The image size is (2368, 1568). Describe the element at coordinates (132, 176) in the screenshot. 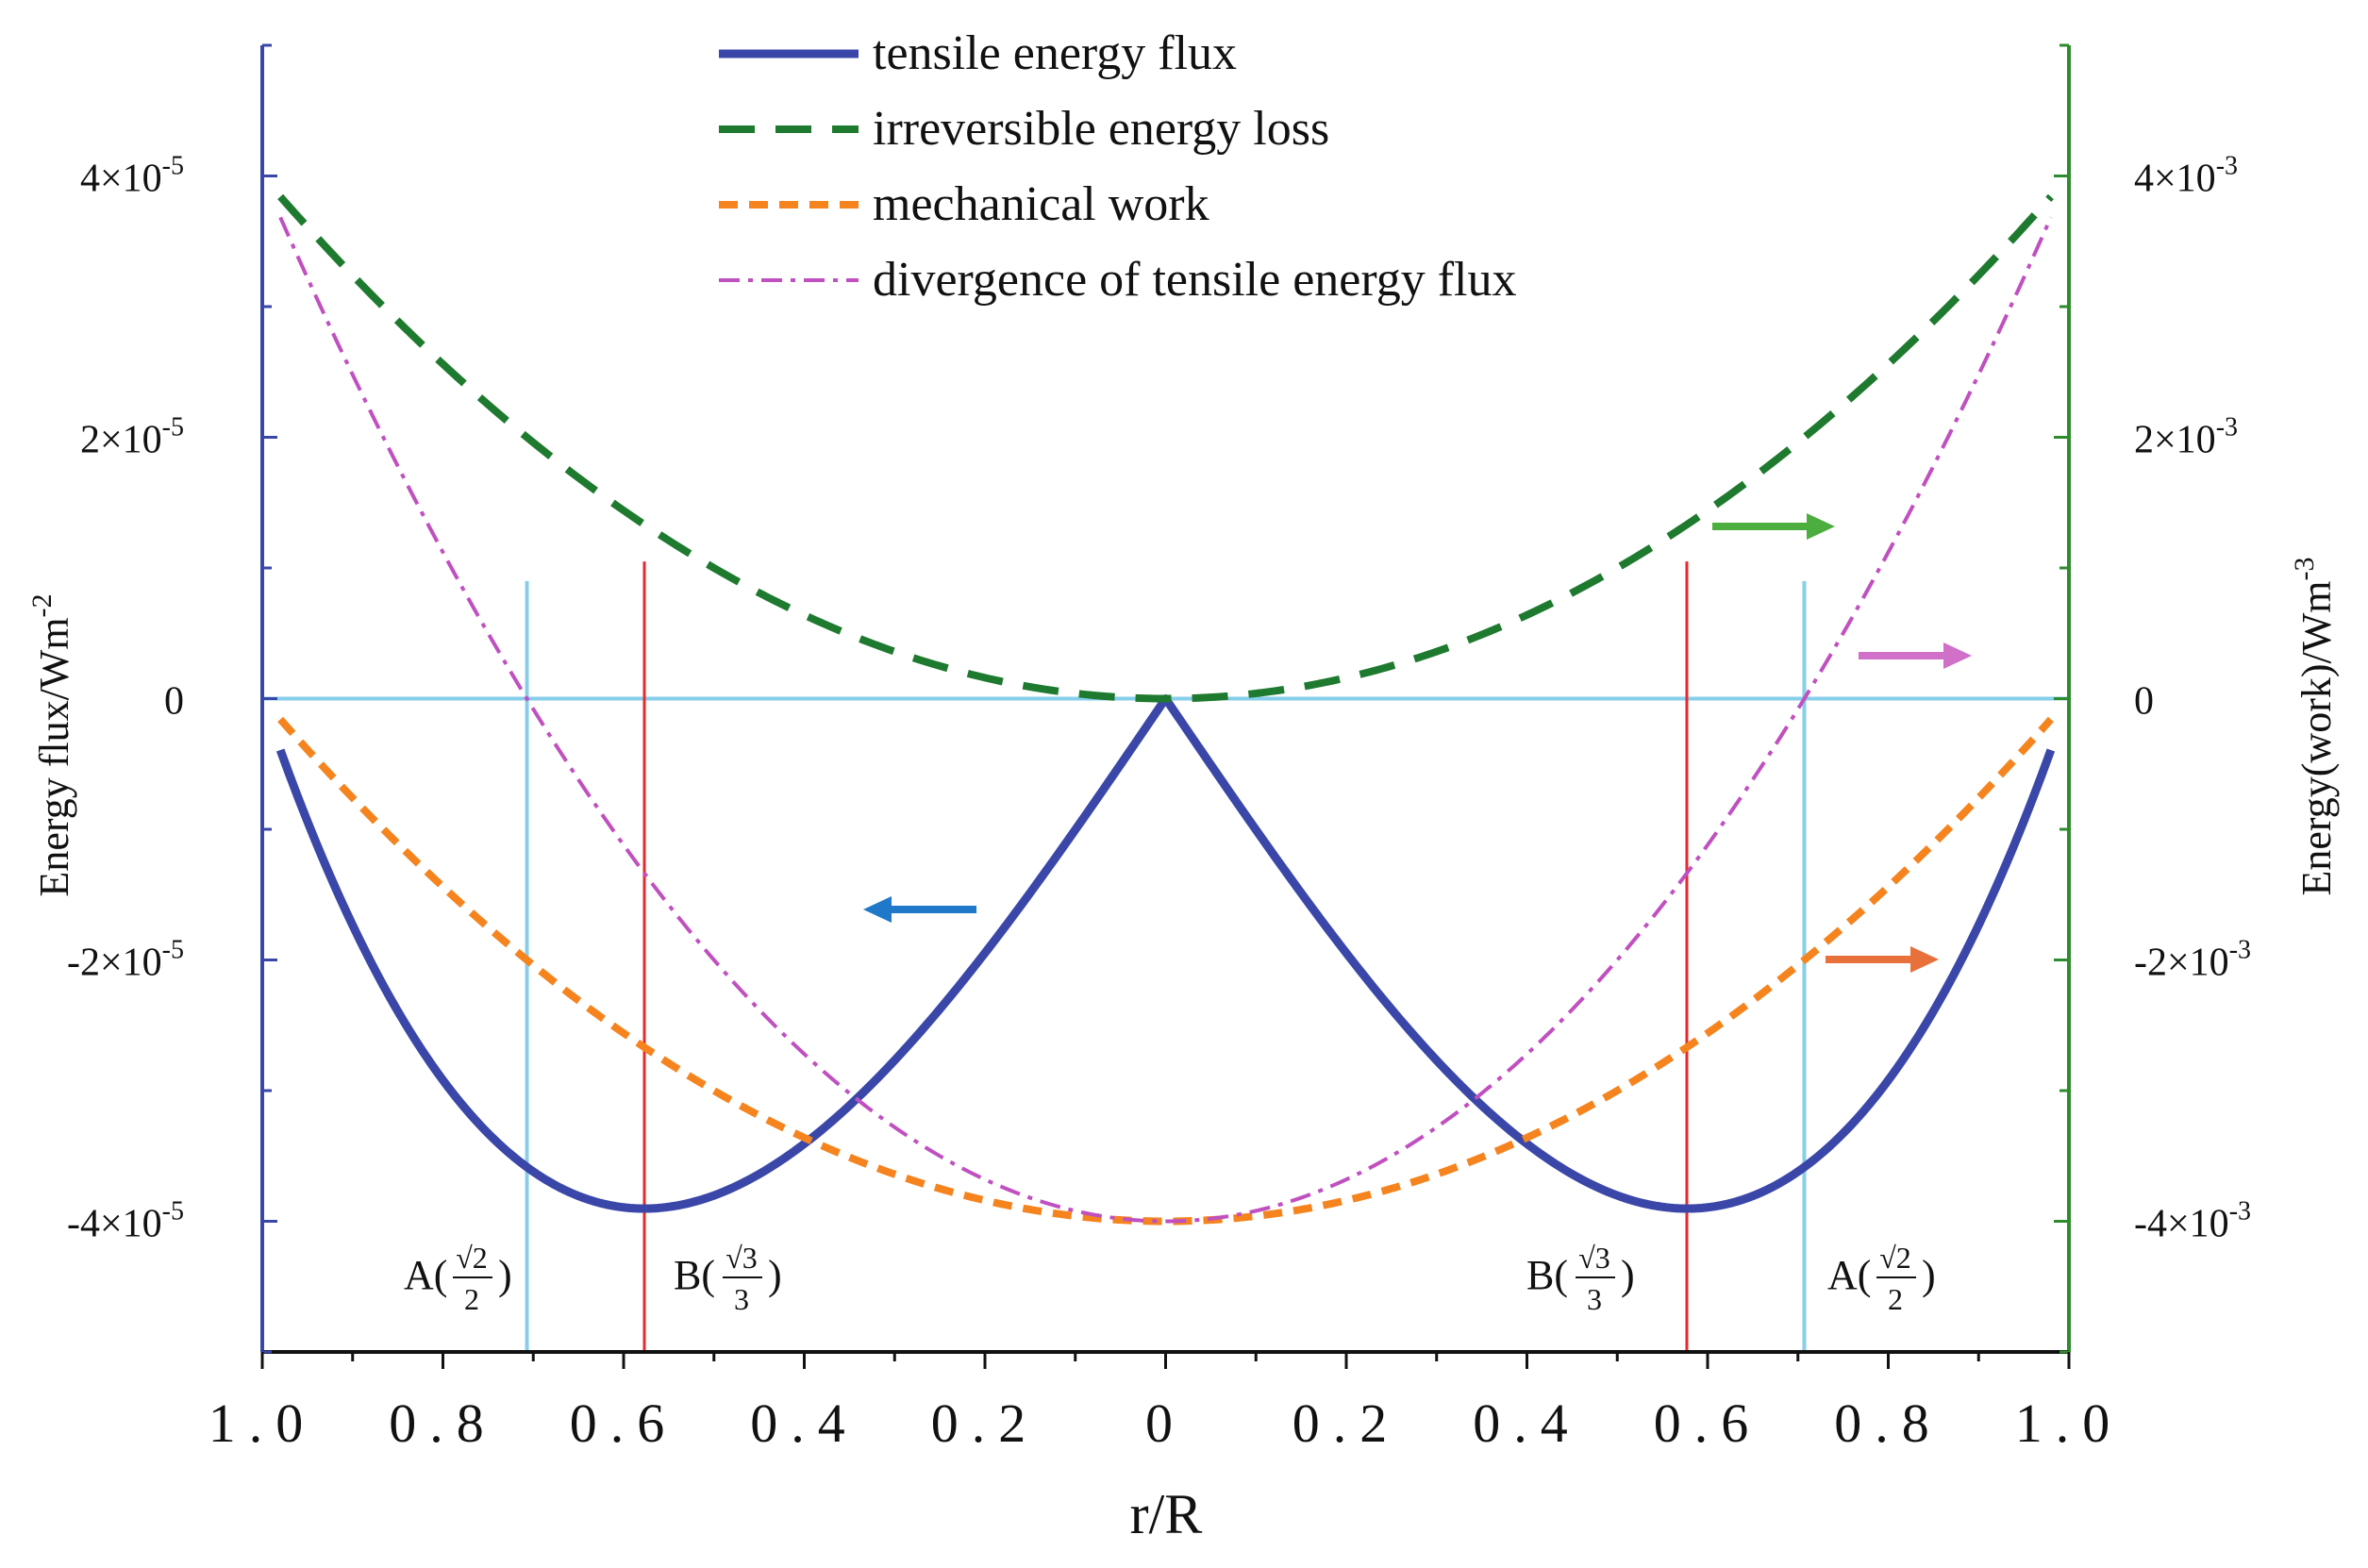

I see `left-y-tick-label: 4×10⁻⁵` at that location.